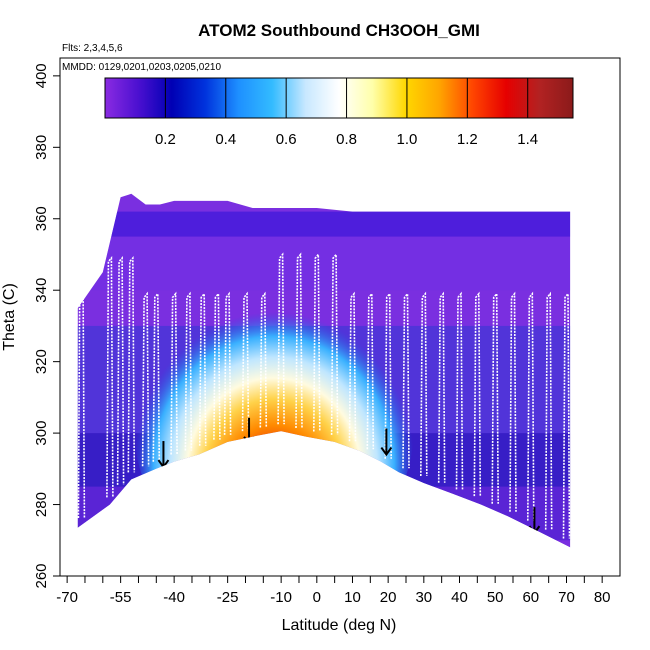 The width and height of the screenshot is (650, 650). Describe the element at coordinates (333, 590) in the screenshot. I see `x-axis: -70 -55 -40 -25 -10 0 10 20 30 40 50 60 70 80` at that location.